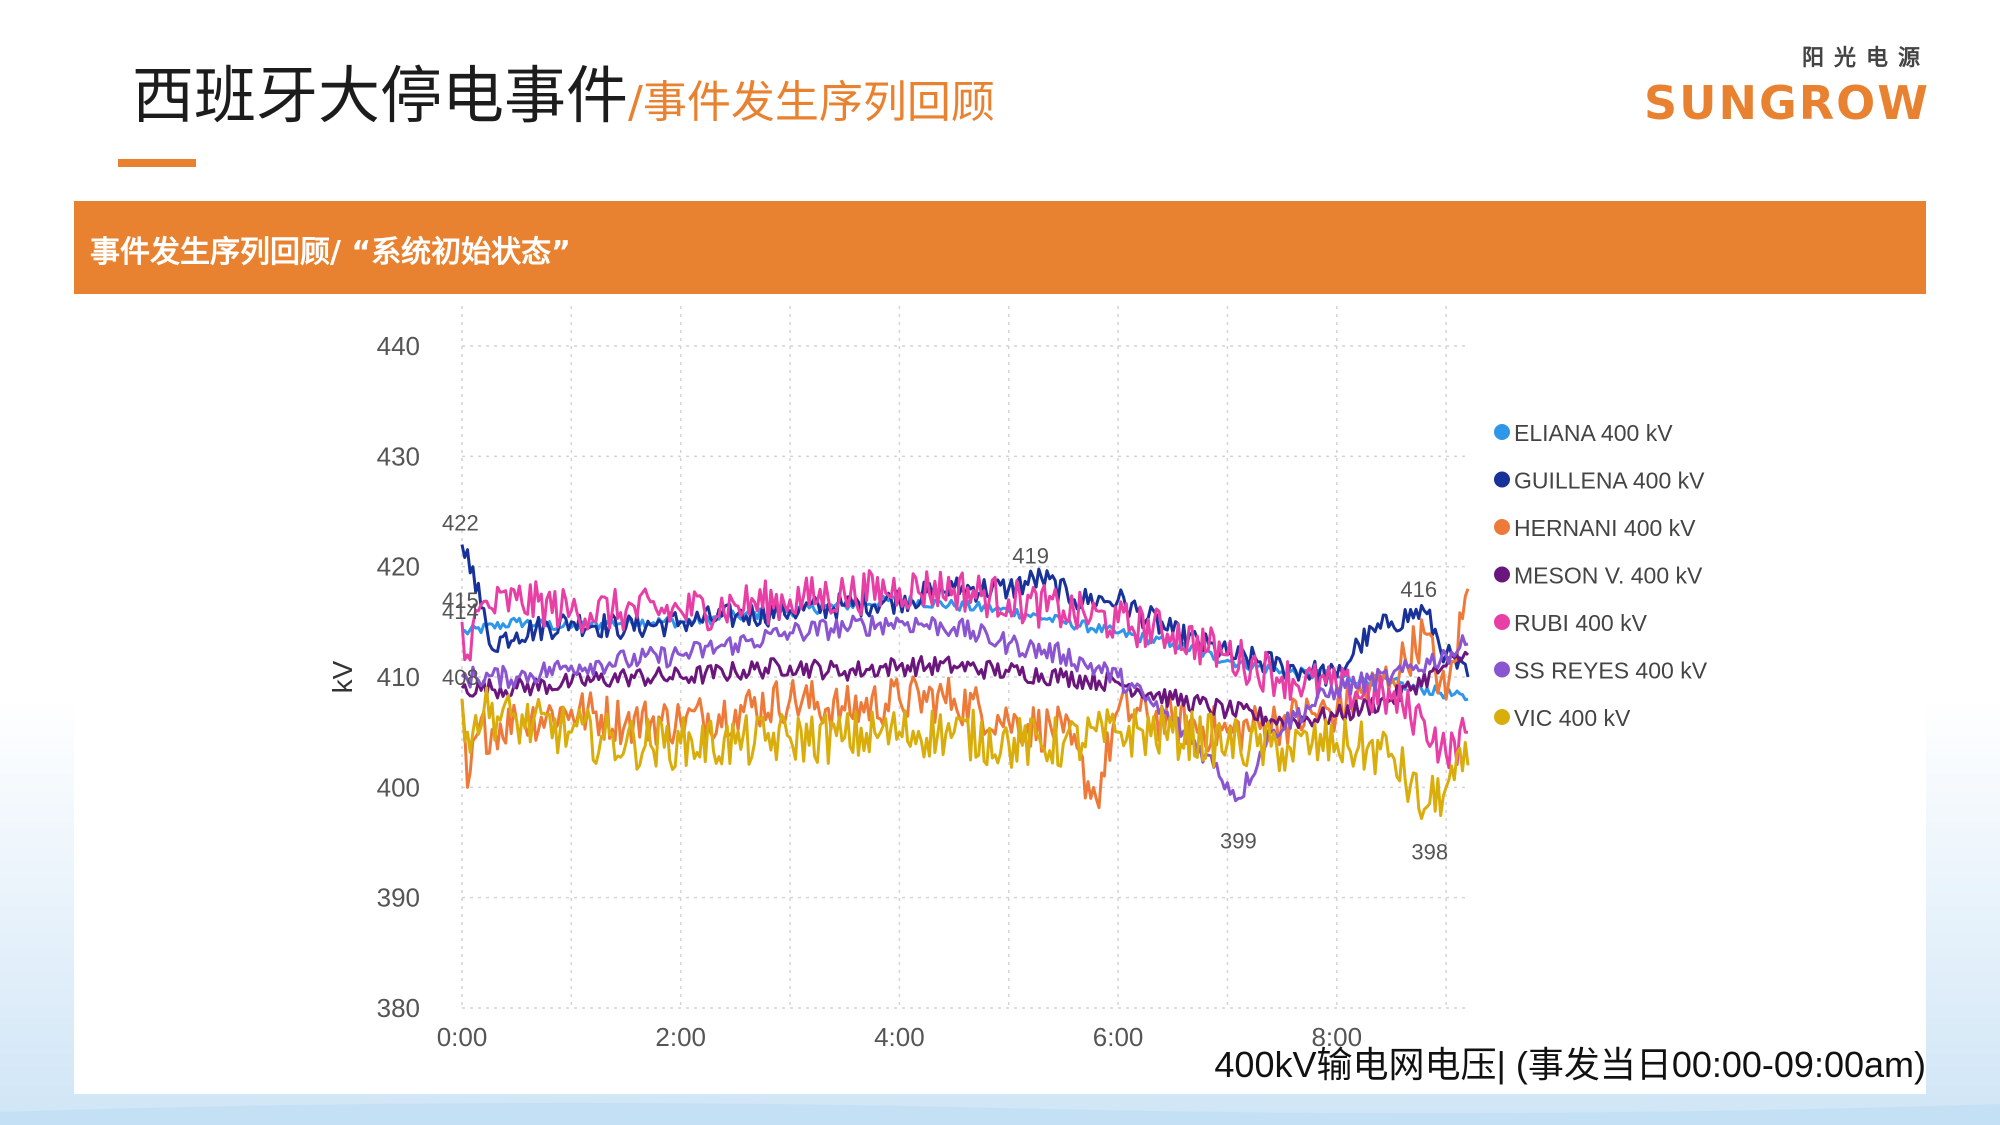 The image size is (2000, 1125). Describe the element at coordinates (1611, 671) in the screenshot. I see `legend-entry: SS REYES 400 kV` at that location.